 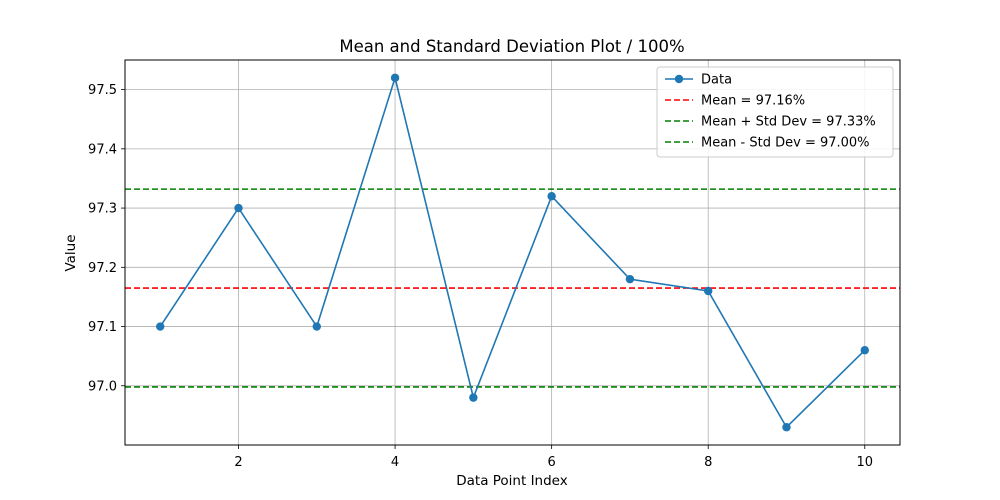 I want to click on x-tick-label: 4, so click(x=395, y=462).